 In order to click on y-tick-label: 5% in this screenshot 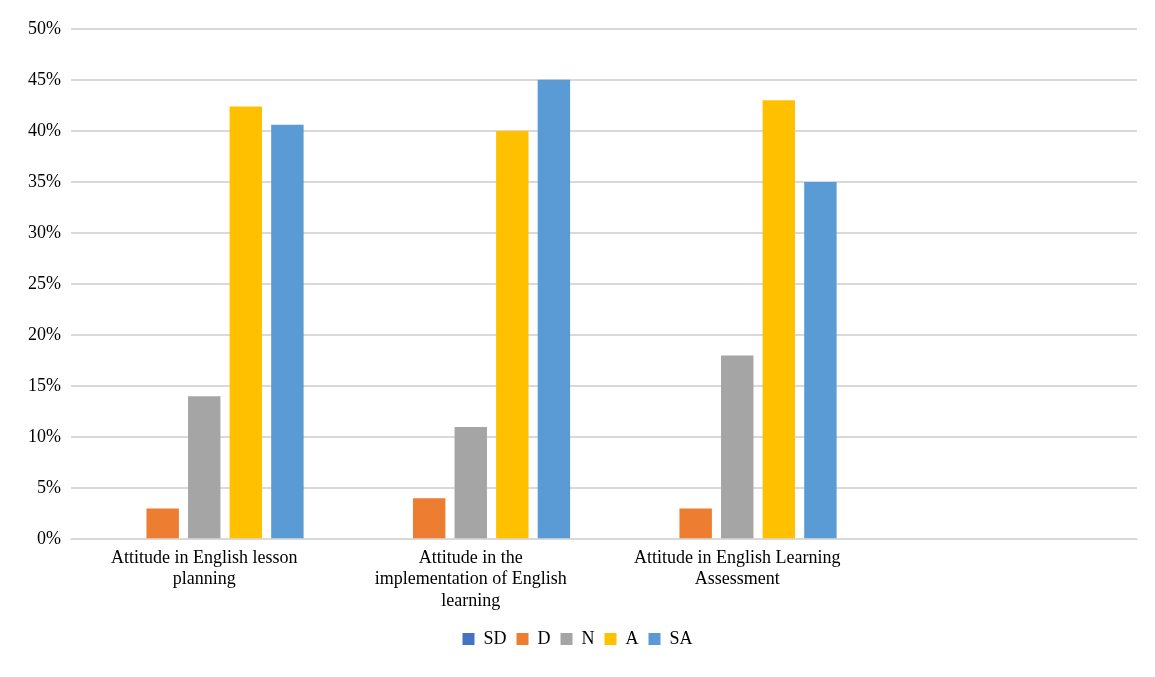, I will do `click(48, 486)`.